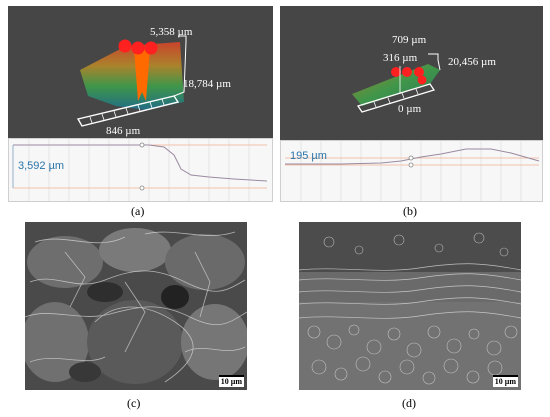  I want to click on panel-a-profile: 3,592 µm, so click(140, 170).